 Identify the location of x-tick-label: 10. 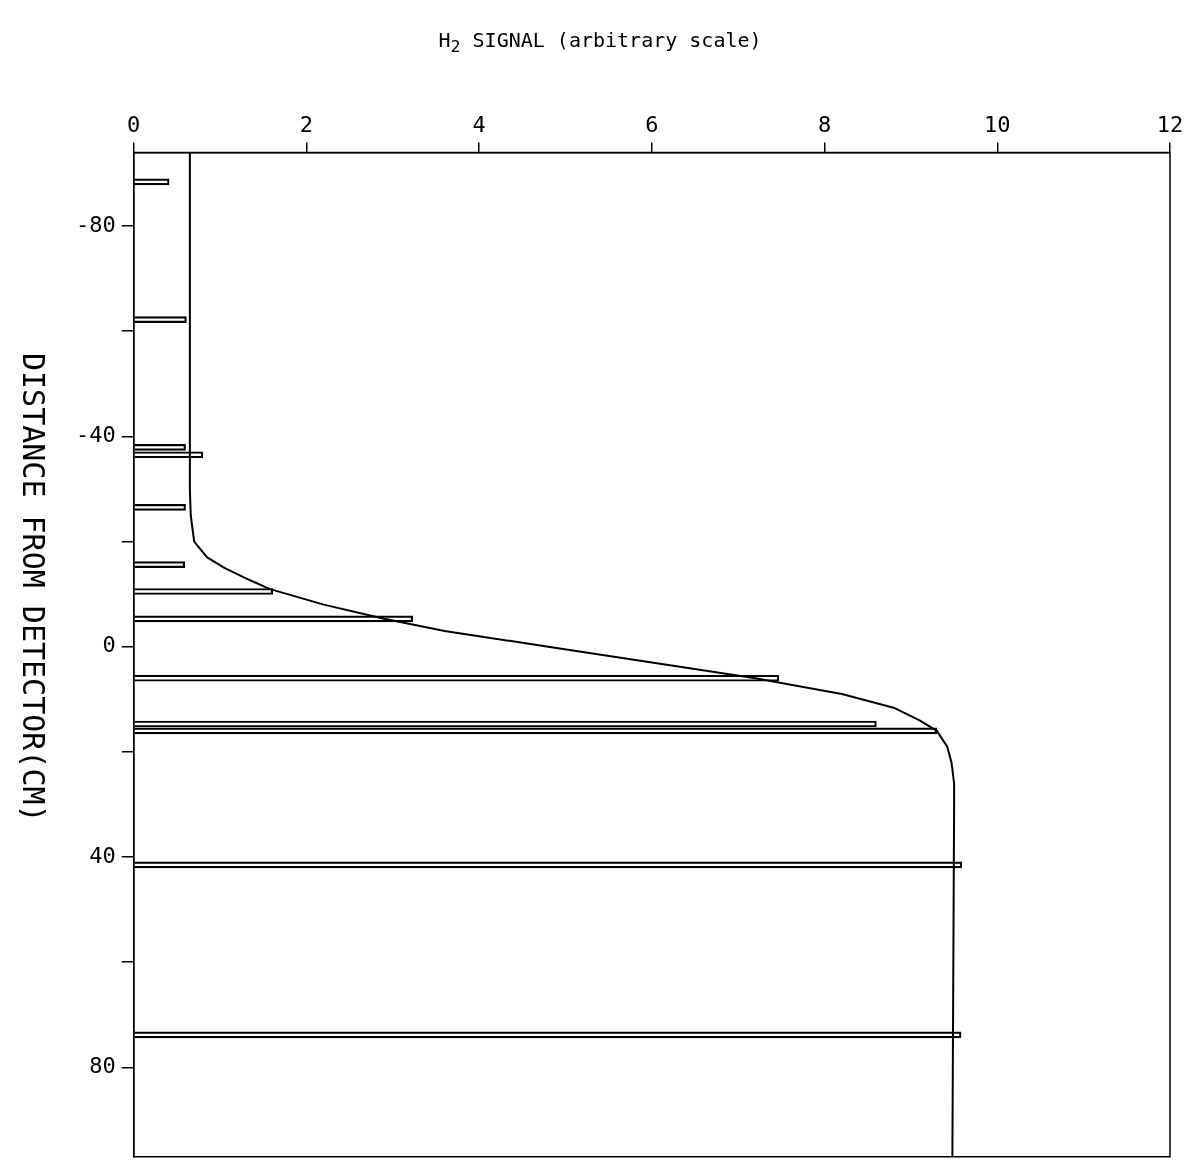
(997, 124).